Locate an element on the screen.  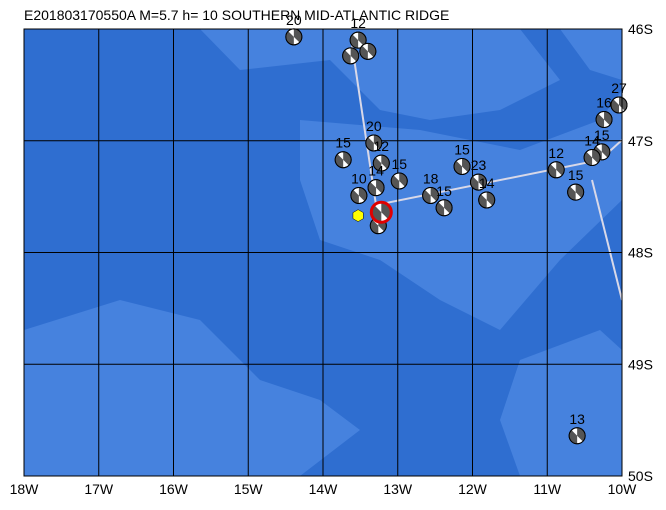
x-tick-label: 18W is located at coordinates (25, 489).